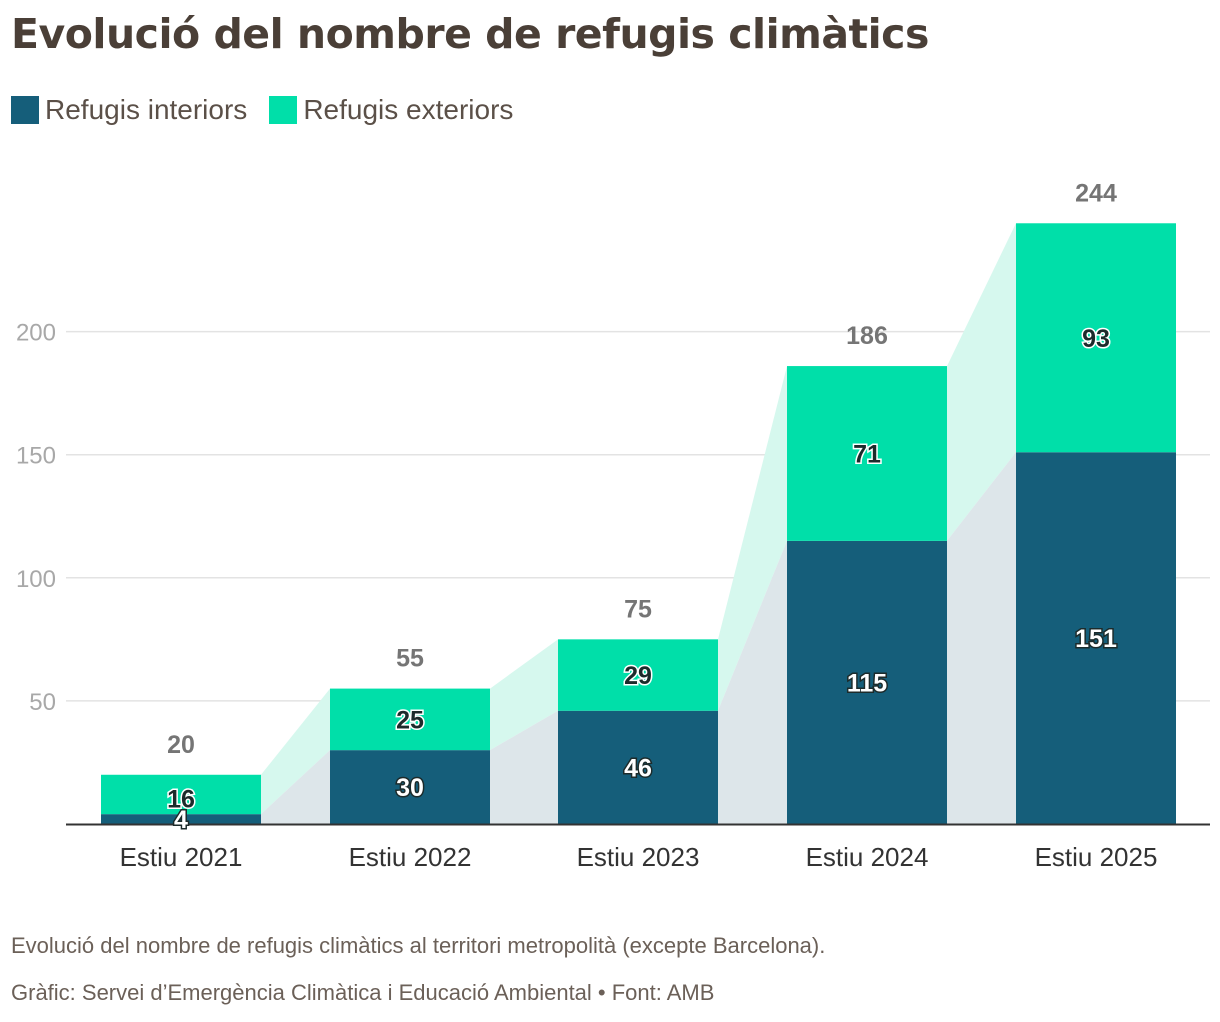 The height and width of the screenshot is (1022, 1220). What do you see at coordinates (638, 609) in the screenshot?
I see `total-label: 75` at bounding box center [638, 609].